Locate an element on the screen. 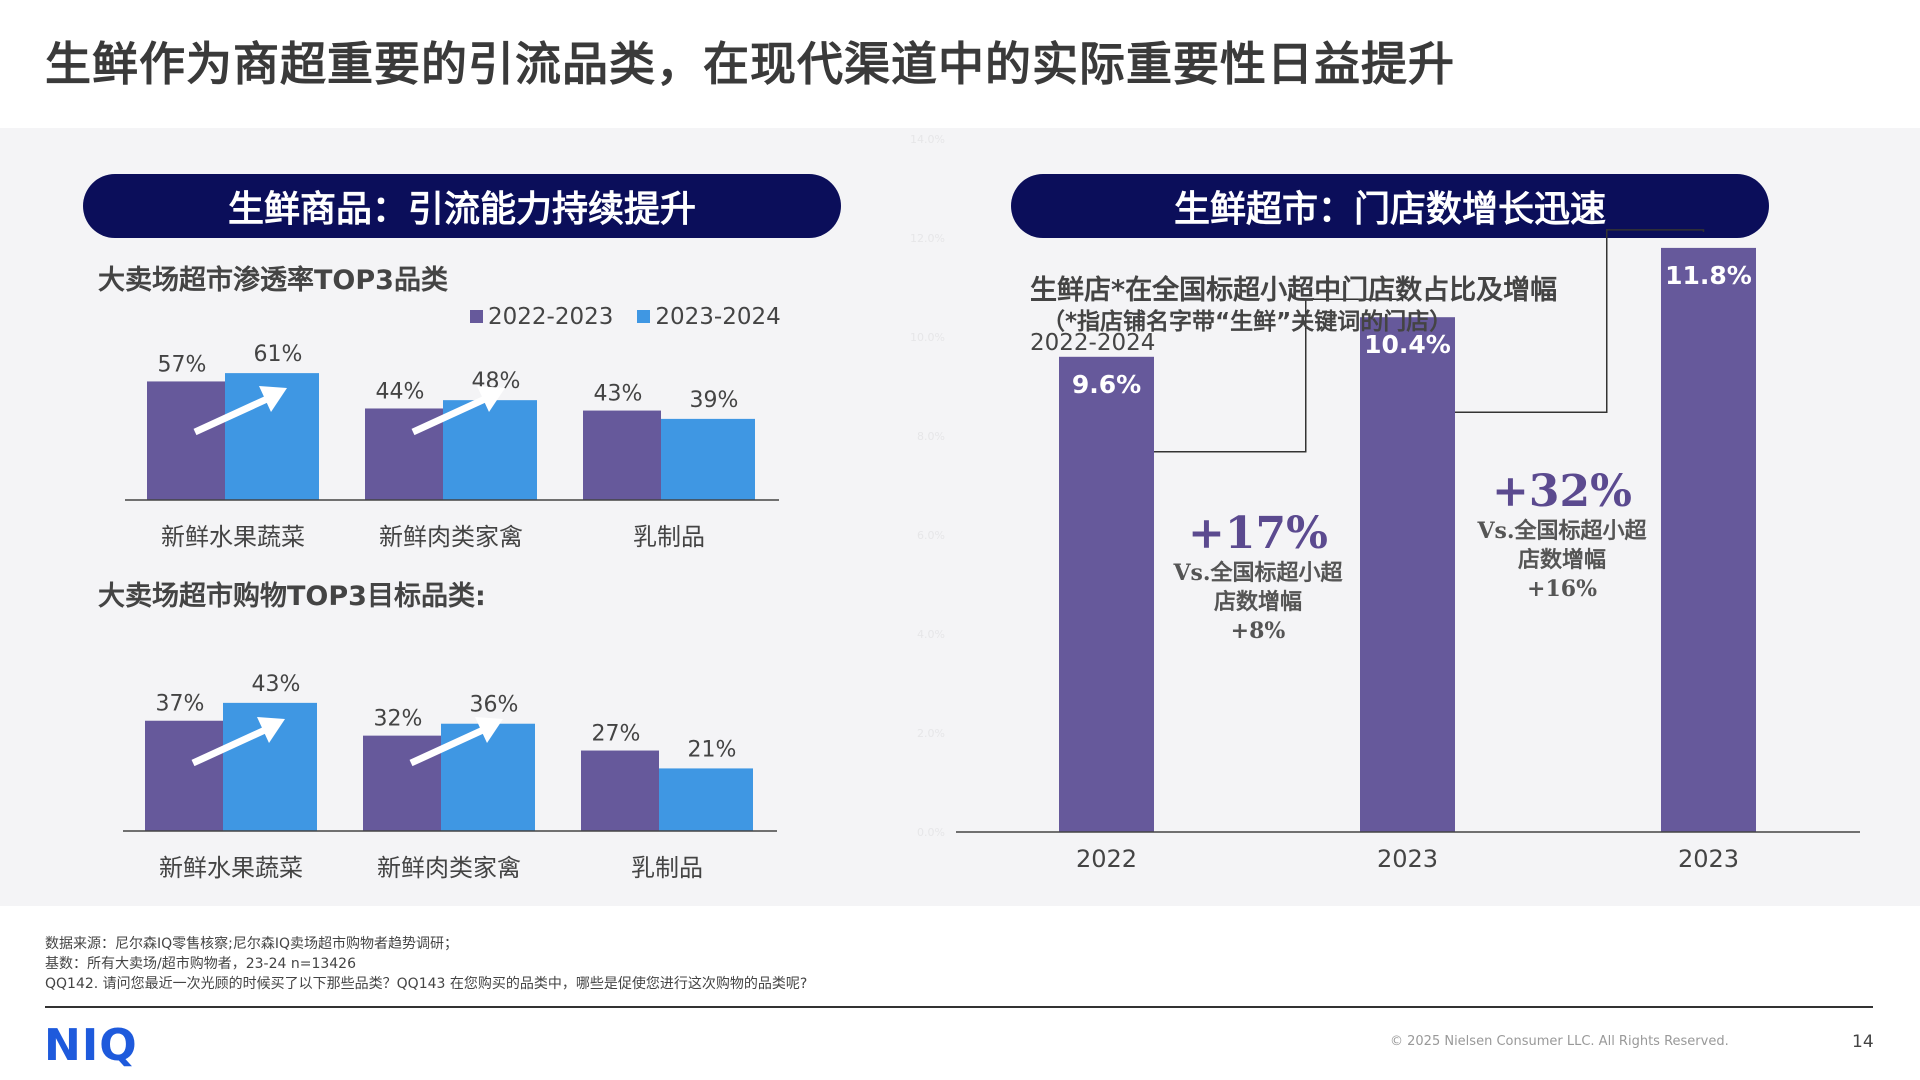 The height and width of the screenshot is (1080, 1920). chart2-title: 大卖场超市购物TOP3目标品类: is located at coordinates (292, 596).